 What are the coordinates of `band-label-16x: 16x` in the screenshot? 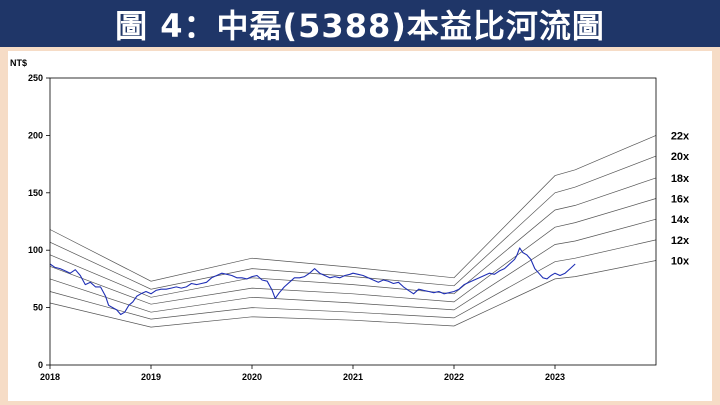 It's located at (680, 200).